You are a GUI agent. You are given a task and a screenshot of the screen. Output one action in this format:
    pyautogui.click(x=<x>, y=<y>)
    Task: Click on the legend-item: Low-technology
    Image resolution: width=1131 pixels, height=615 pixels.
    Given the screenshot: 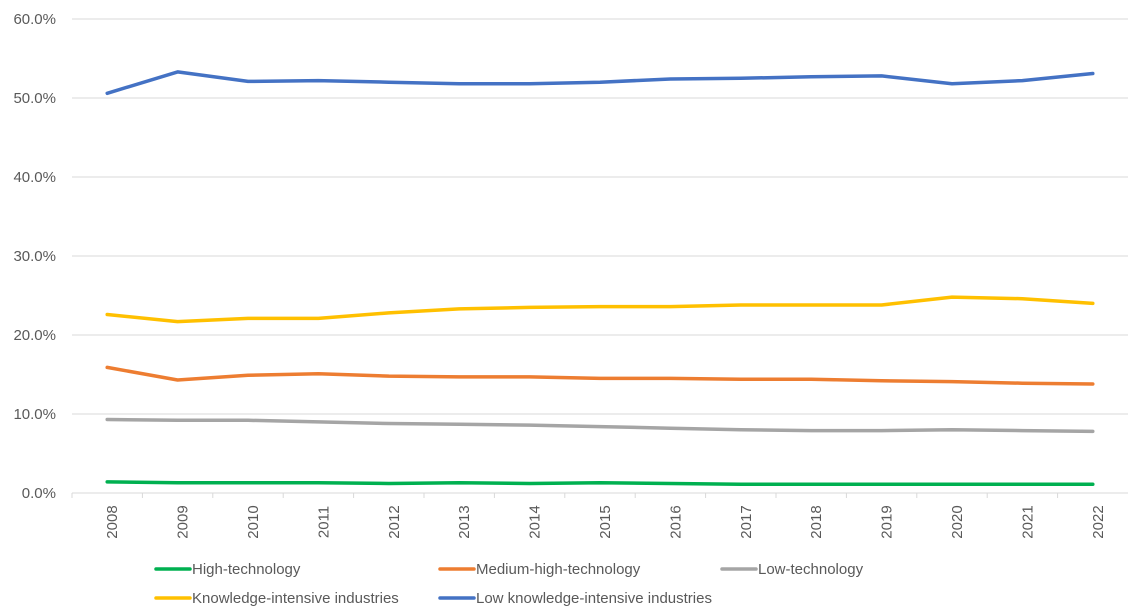 What is the action you would take?
    pyautogui.click(x=792, y=569)
    